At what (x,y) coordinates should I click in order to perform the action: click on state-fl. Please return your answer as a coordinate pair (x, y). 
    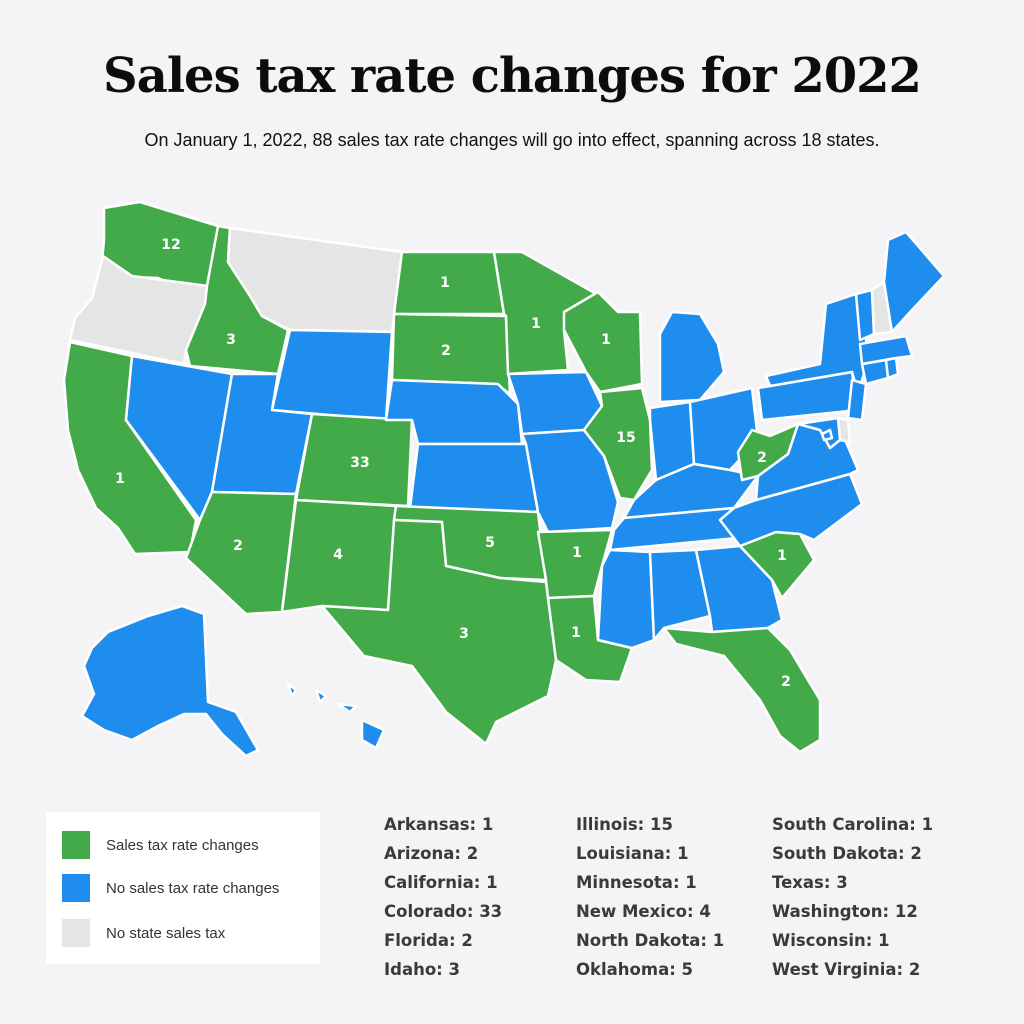
    Looking at the image, I should click on (742, 690).